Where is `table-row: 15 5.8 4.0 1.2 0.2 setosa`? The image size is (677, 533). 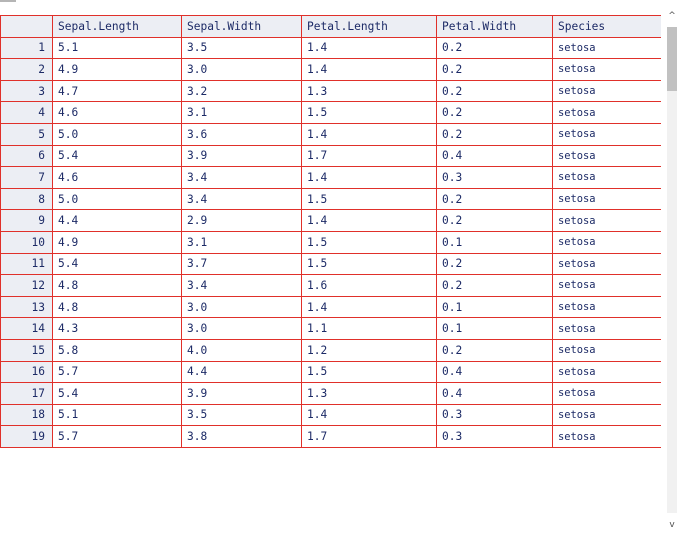 table-row: 15 5.8 4.0 1.2 0.2 setosa is located at coordinates (330, 350).